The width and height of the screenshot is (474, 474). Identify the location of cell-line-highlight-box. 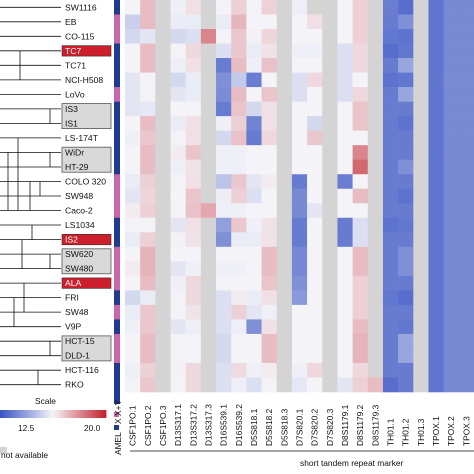
(86, 283).